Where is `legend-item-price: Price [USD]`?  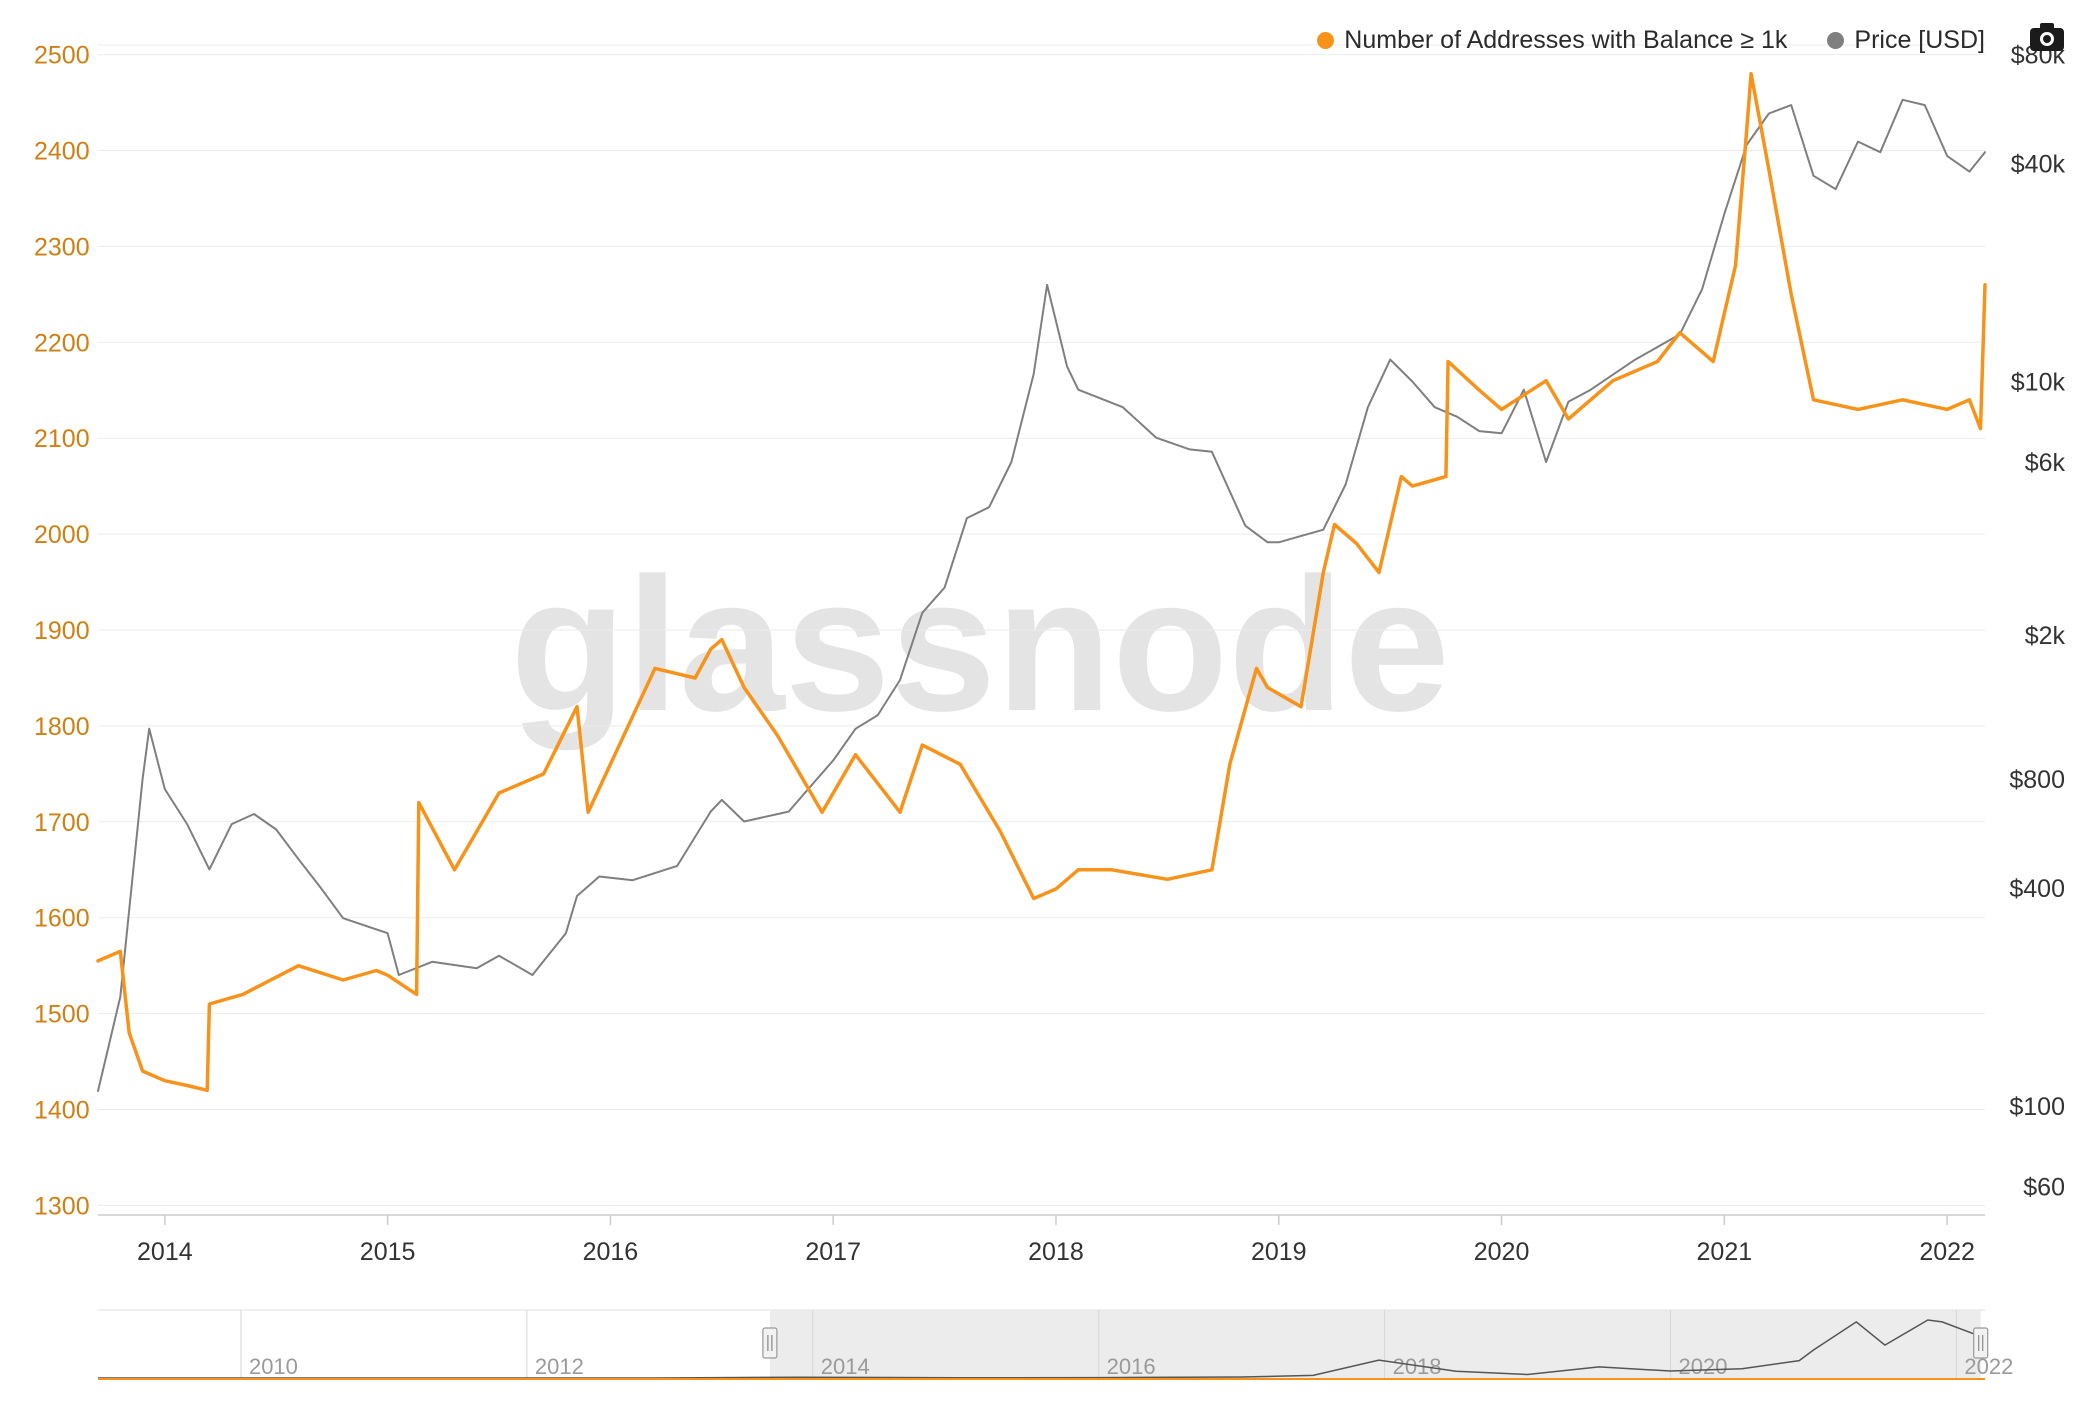
legend-item-price: Price [USD] is located at coordinates (1906, 40).